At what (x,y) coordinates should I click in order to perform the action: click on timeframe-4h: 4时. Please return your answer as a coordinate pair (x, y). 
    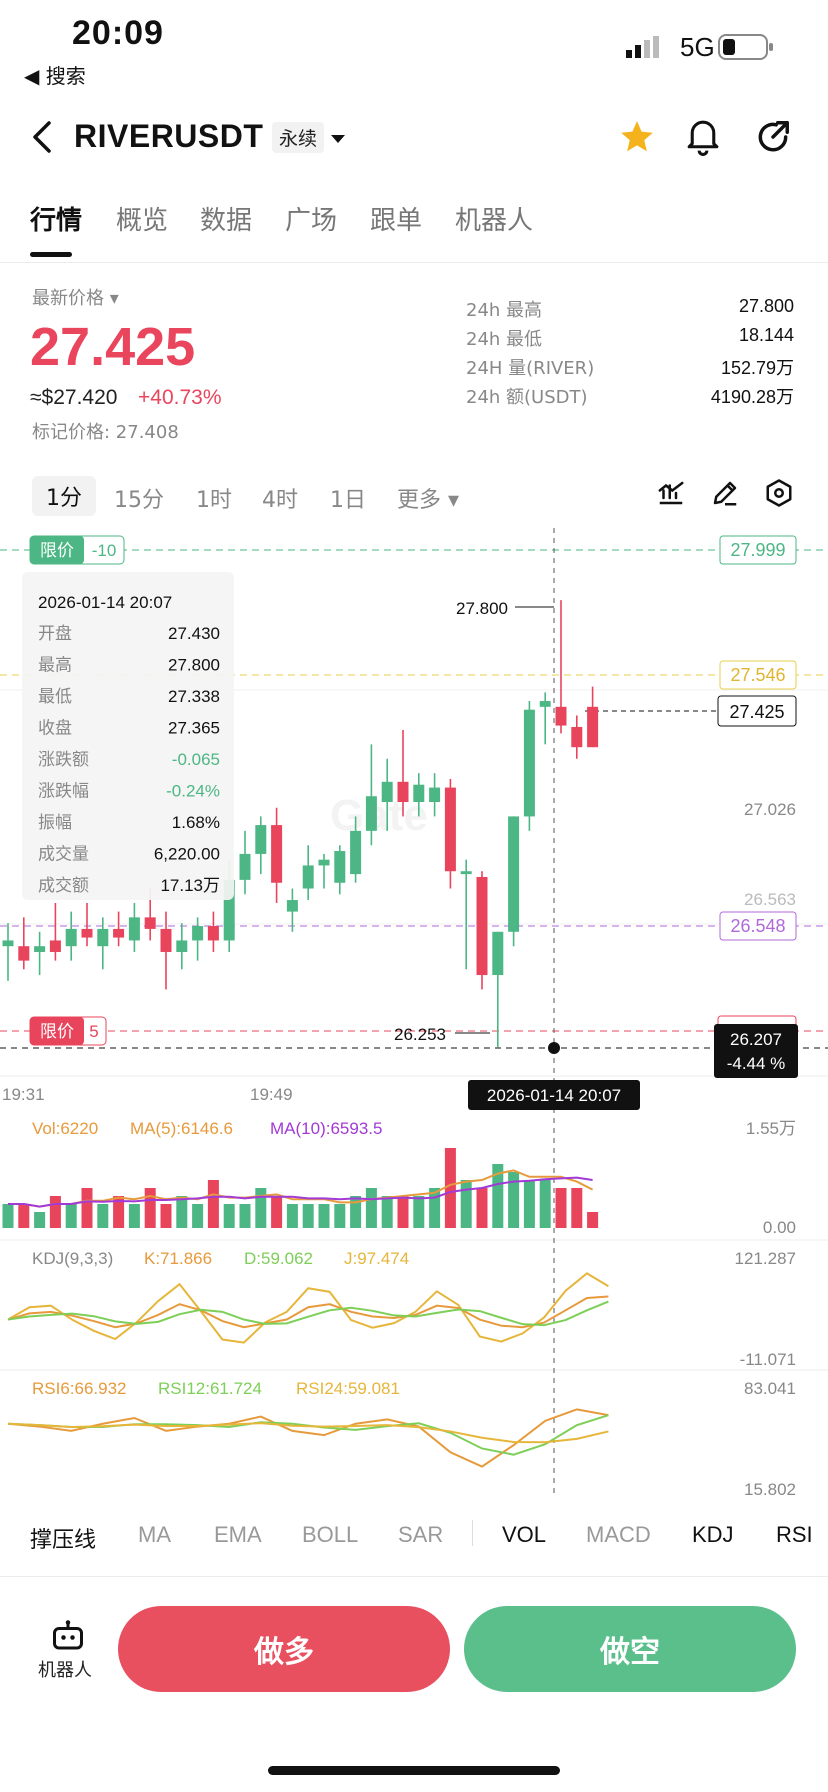
    Looking at the image, I should click on (280, 500).